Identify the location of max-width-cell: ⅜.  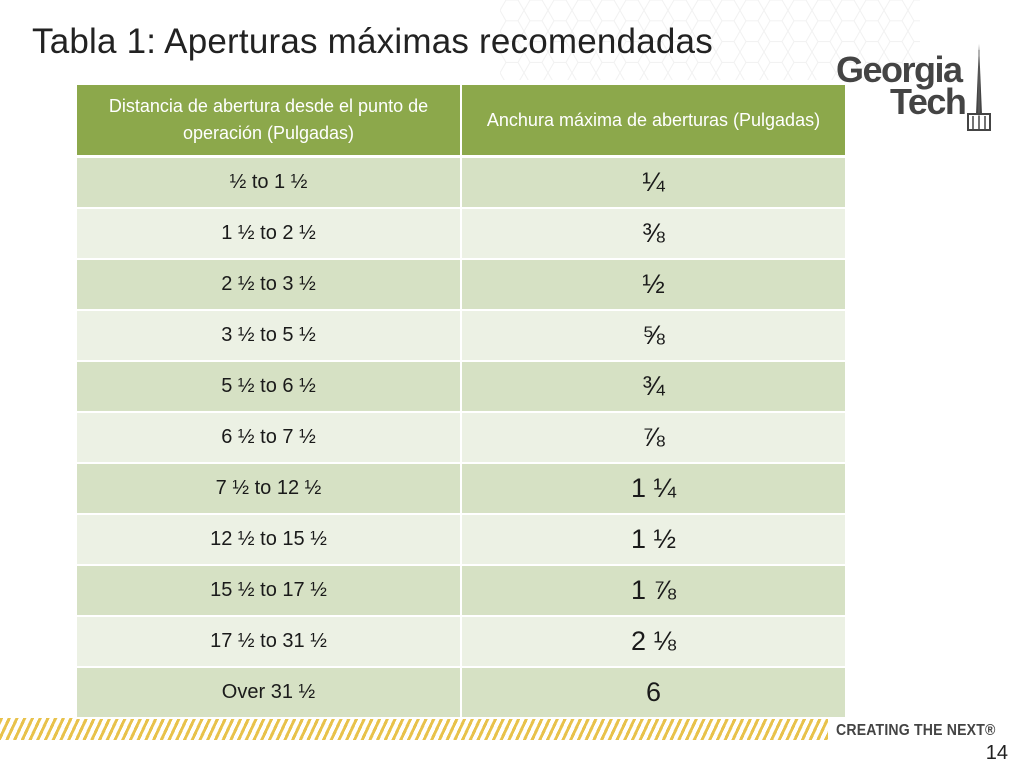
(653, 234).